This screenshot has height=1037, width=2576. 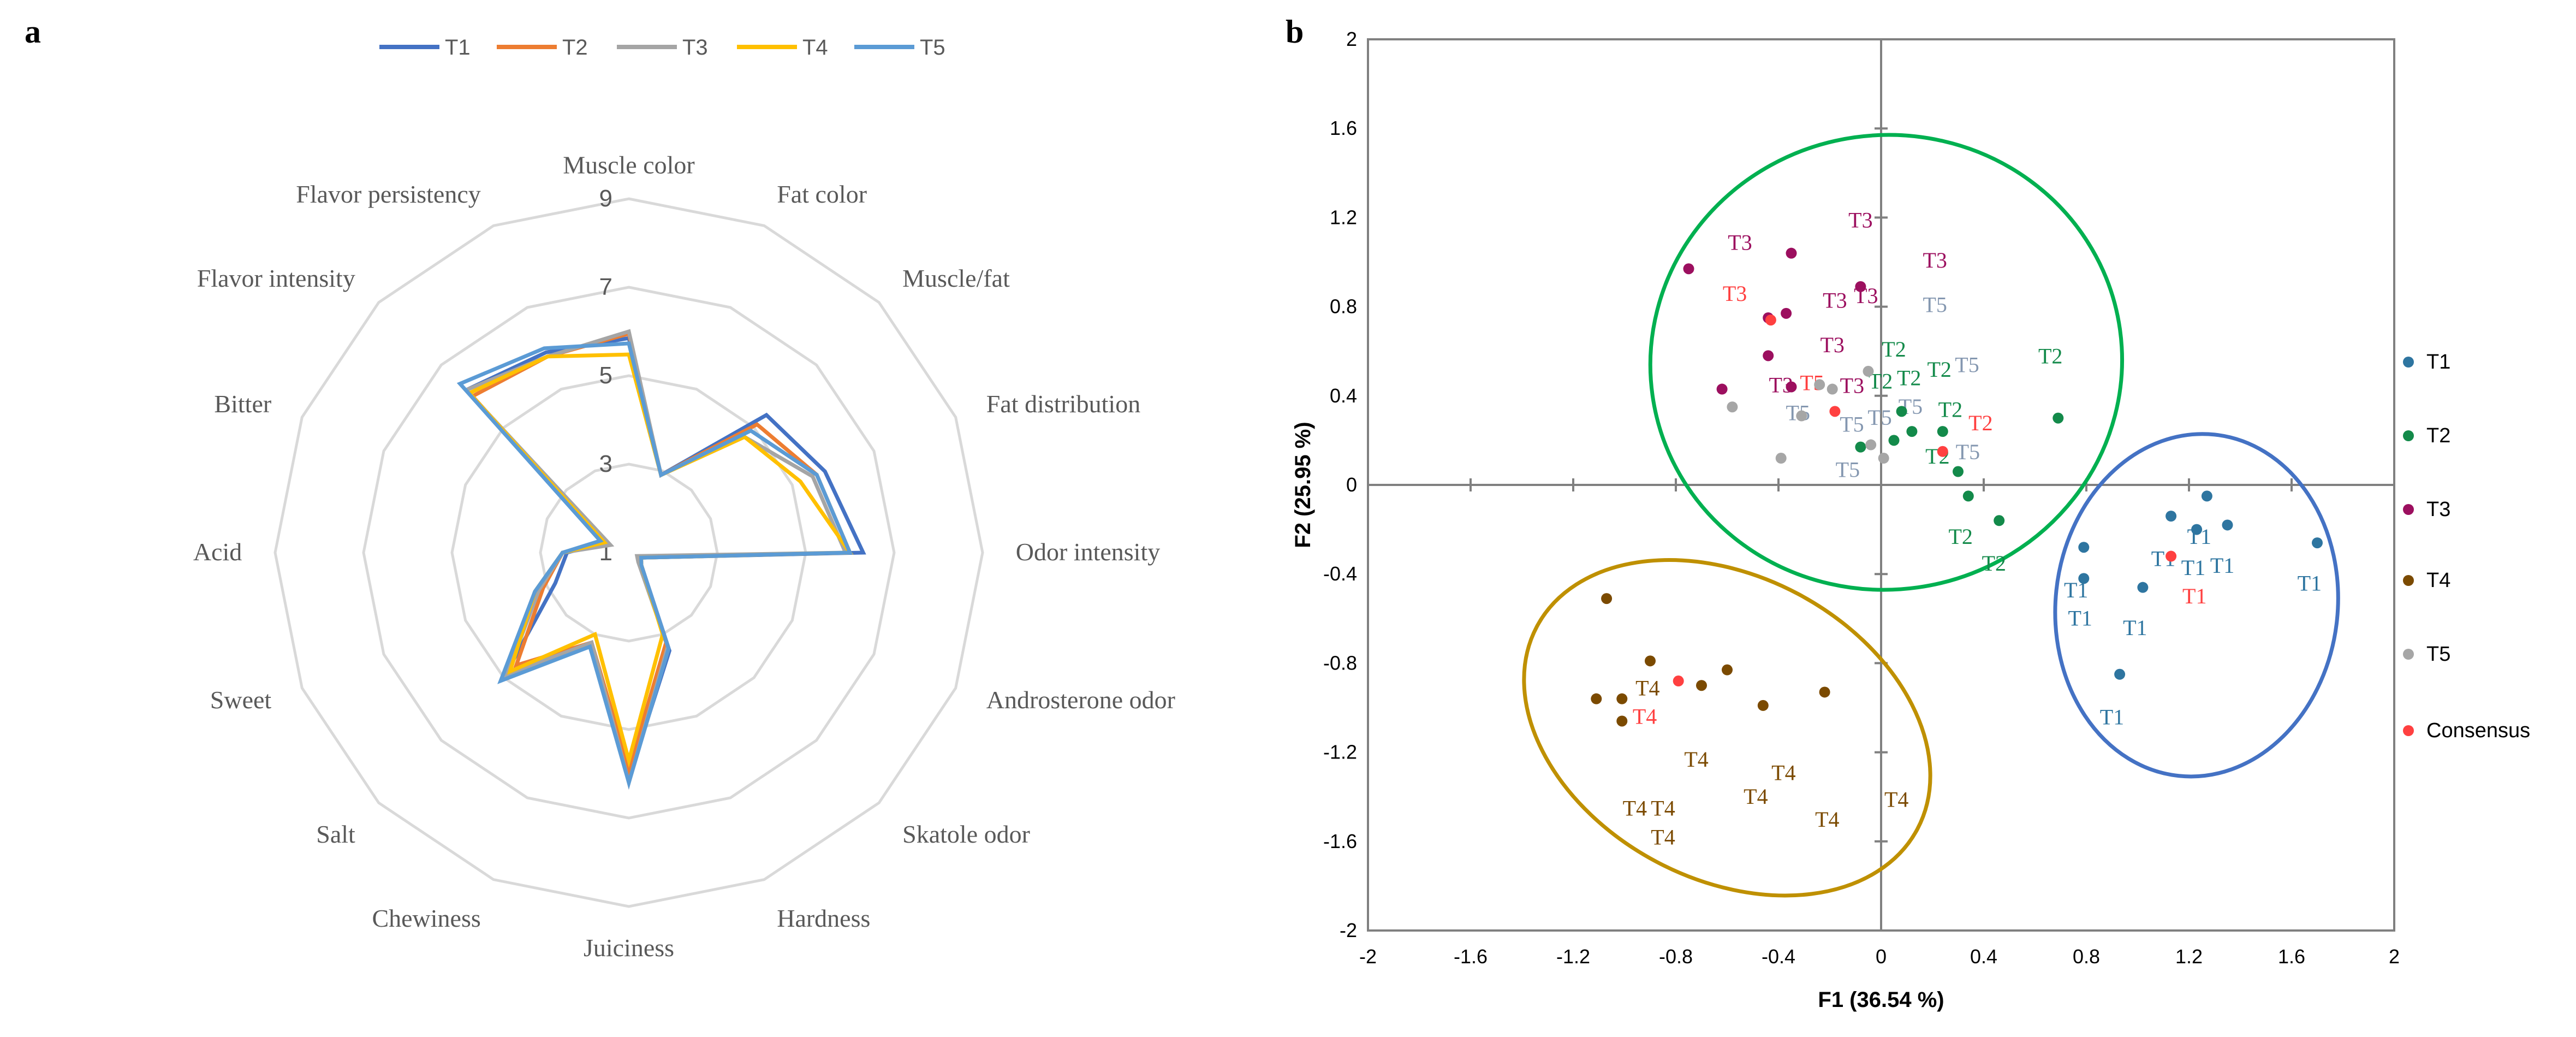 What do you see at coordinates (1343, 217) in the screenshot?
I see `y-tick-label: 1.2` at bounding box center [1343, 217].